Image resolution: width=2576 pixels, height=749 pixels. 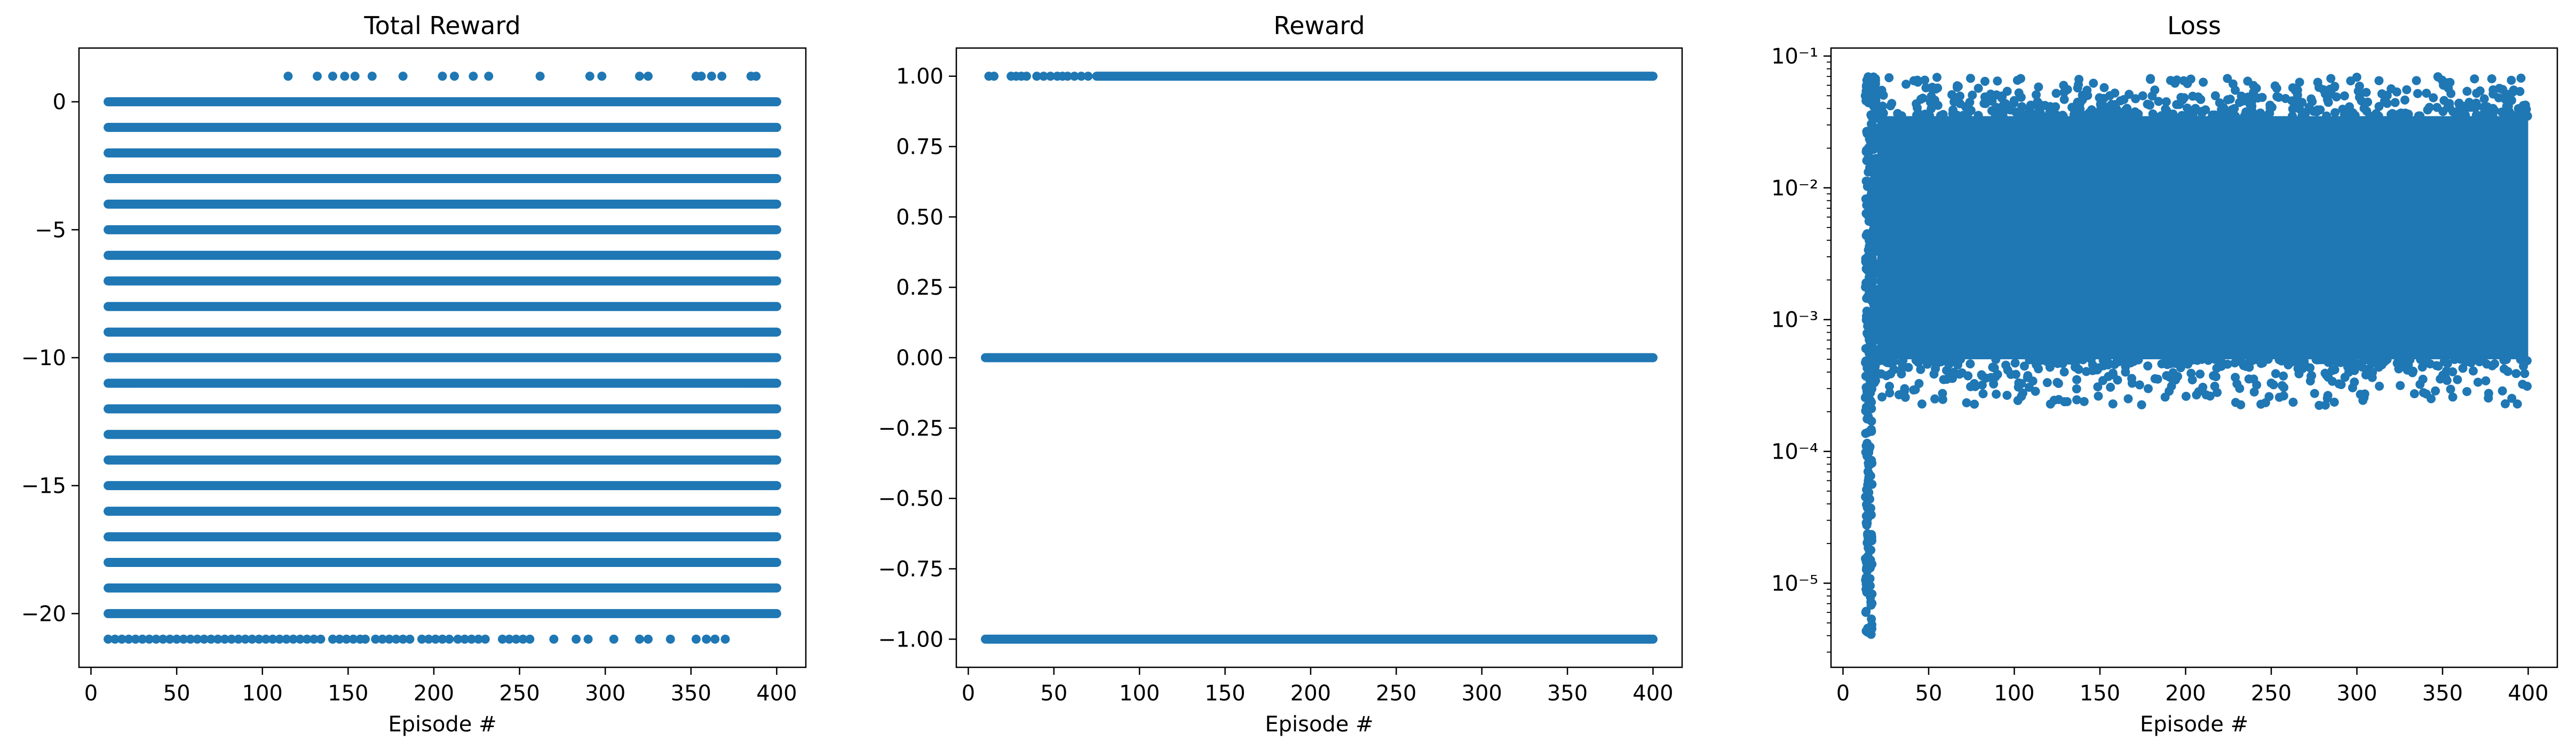 I want to click on x-tick-label: 0, so click(x=91, y=694).